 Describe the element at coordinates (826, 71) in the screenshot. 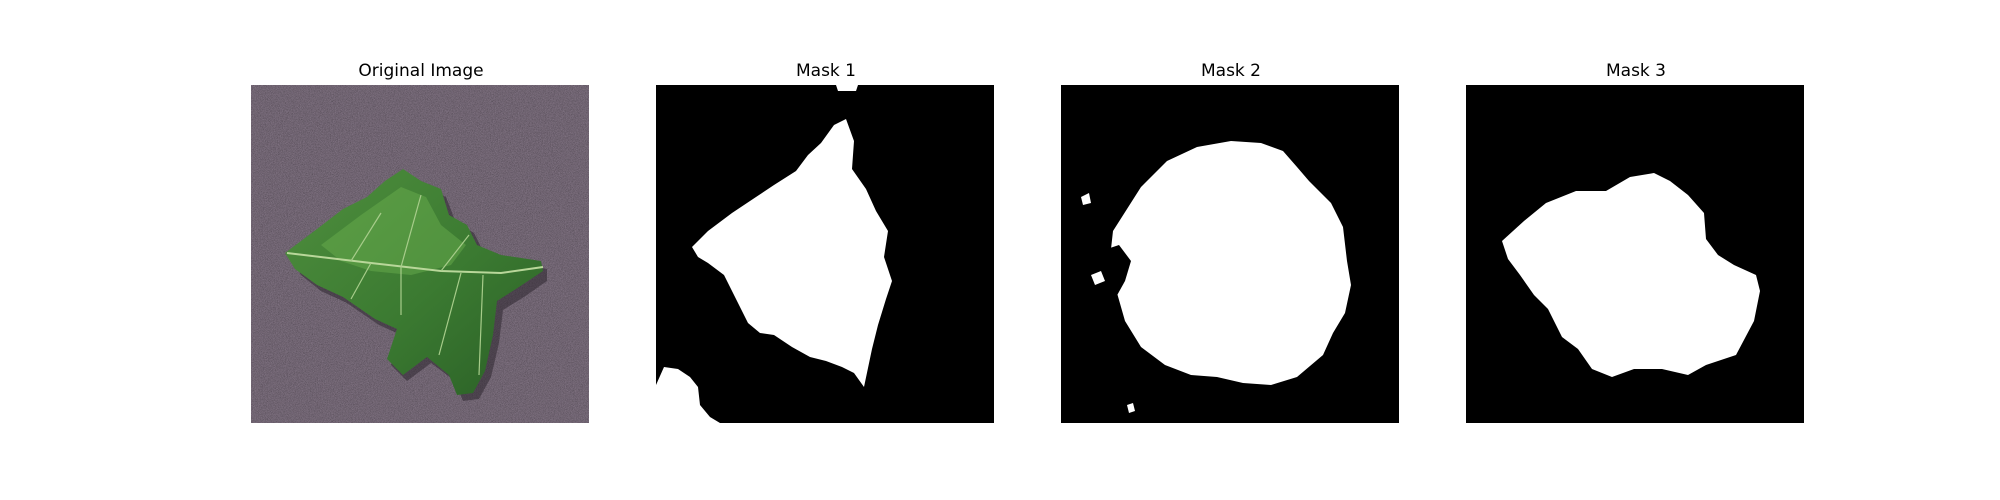

I see `panel-title: Mask 1` at that location.